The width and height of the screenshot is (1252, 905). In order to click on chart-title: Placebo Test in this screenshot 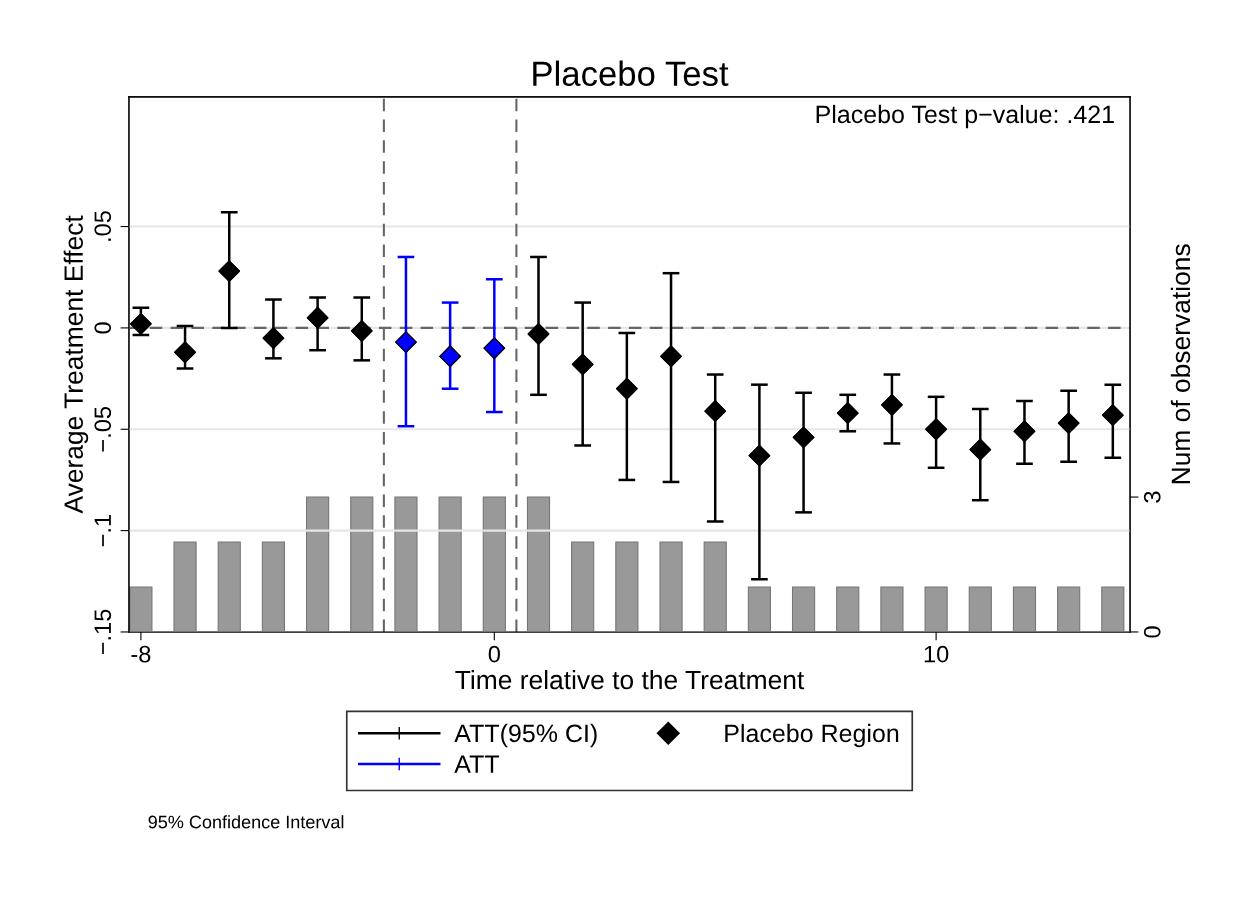, I will do `click(631, 73)`.